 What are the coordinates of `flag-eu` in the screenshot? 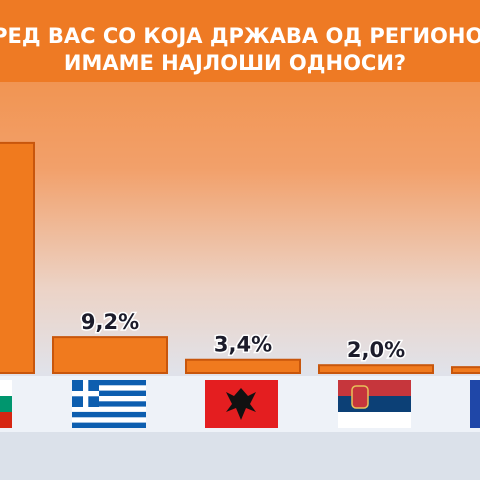 It's located at (475, 404).